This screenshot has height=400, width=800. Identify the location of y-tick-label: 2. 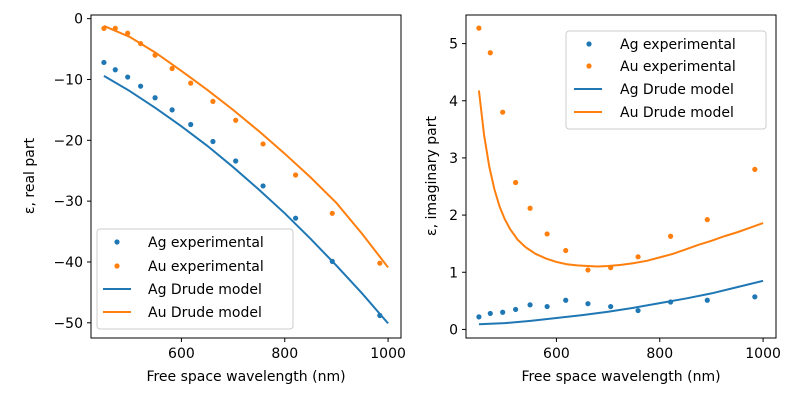
(453, 216).